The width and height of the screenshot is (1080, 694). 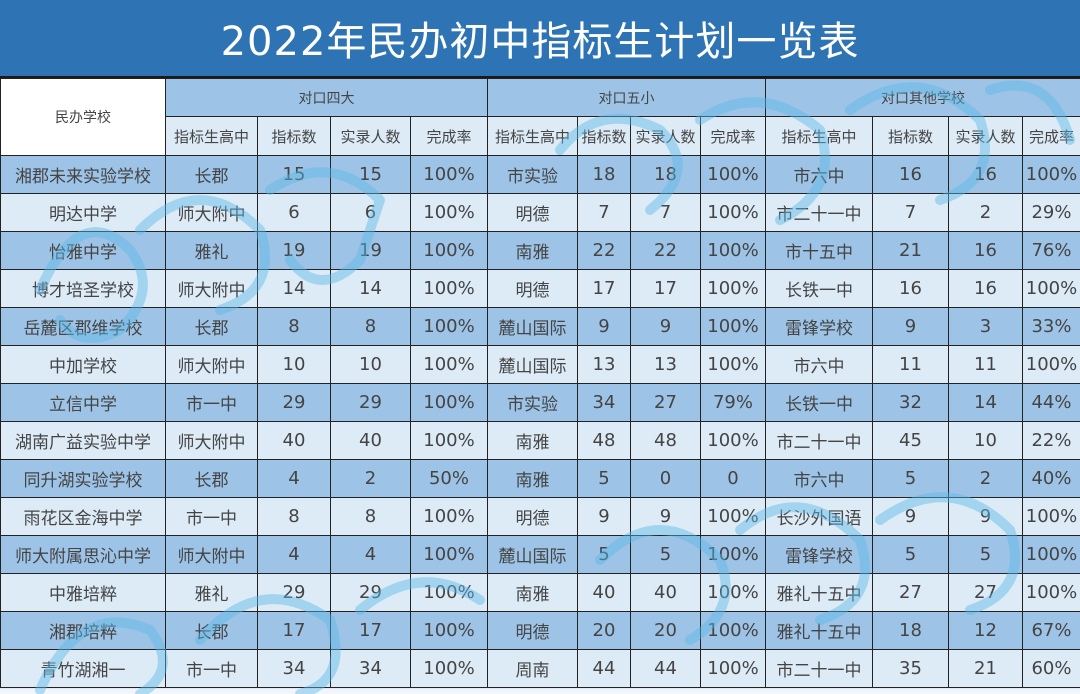 What do you see at coordinates (294, 554) in the screenshot?
I see `cell-four-quota: 4` at bounding box center [294, 554].